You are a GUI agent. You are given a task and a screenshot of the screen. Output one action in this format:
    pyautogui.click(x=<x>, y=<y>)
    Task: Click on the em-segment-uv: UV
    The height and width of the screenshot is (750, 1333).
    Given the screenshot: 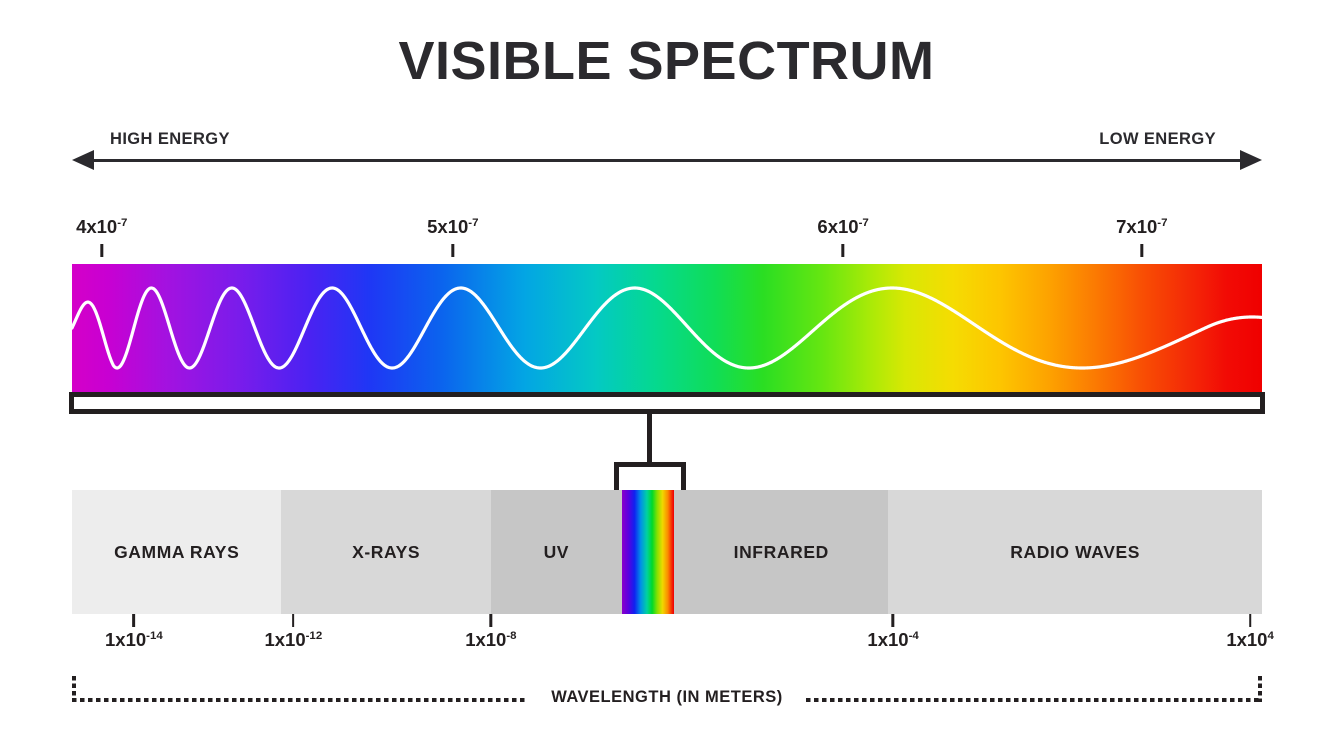 What is the action you would take?
    pyautogui.click(x=556, y=552)
    